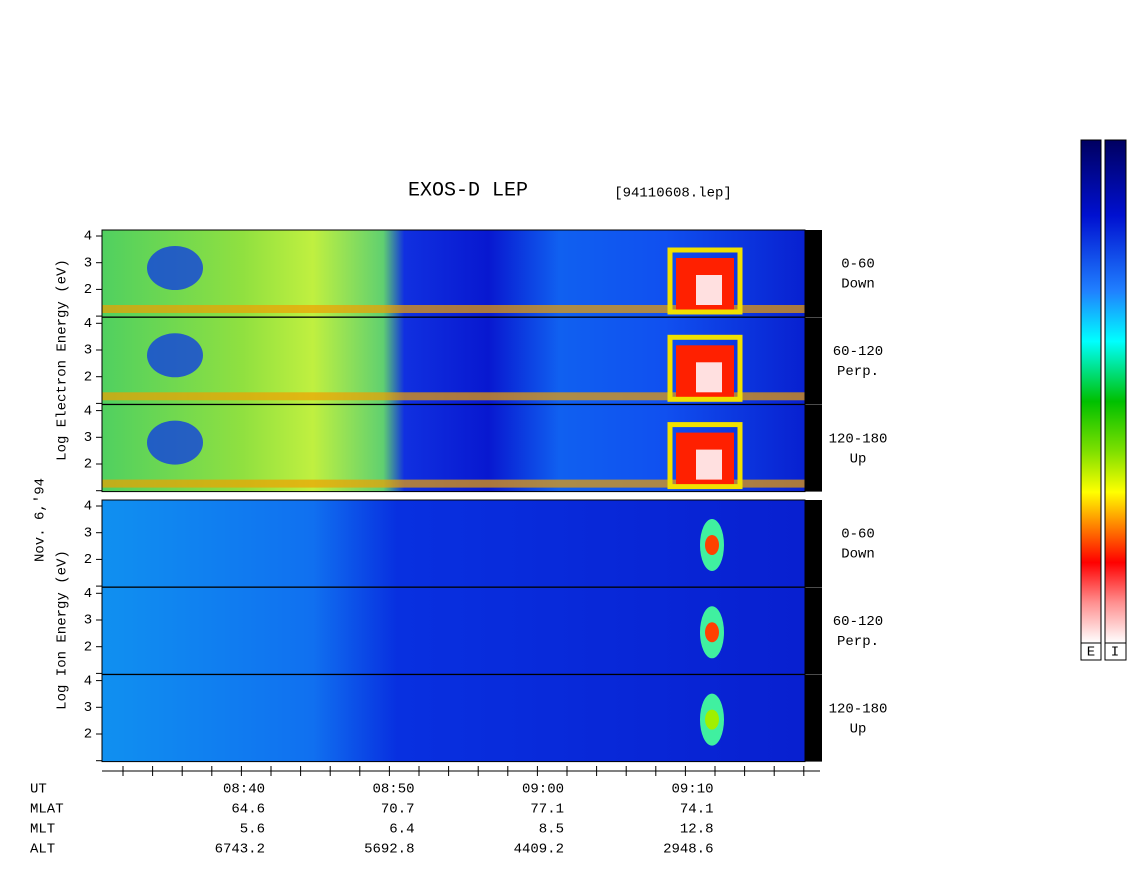  I want to click on file-name: [94110608.lep], so click(673, 194).